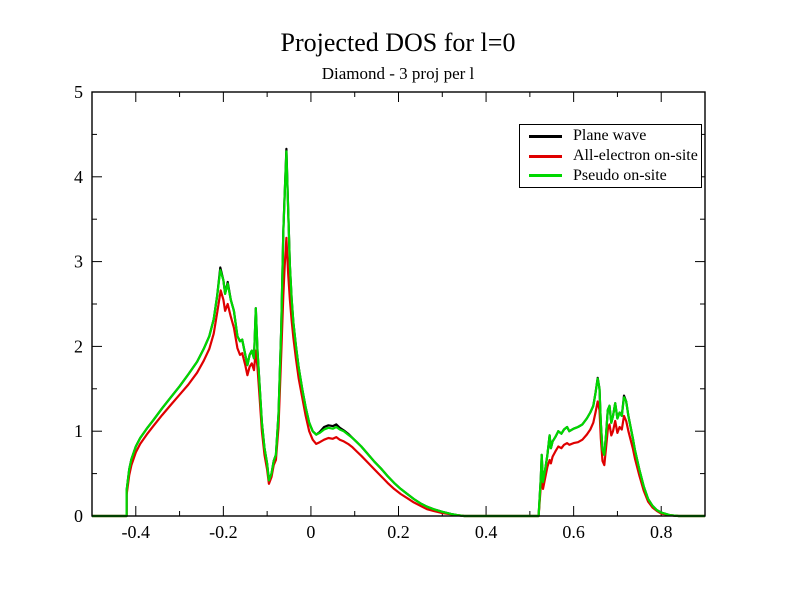 This screenshot has width=792, height=612. I want to click on legend-line-black, so click(545, 136).